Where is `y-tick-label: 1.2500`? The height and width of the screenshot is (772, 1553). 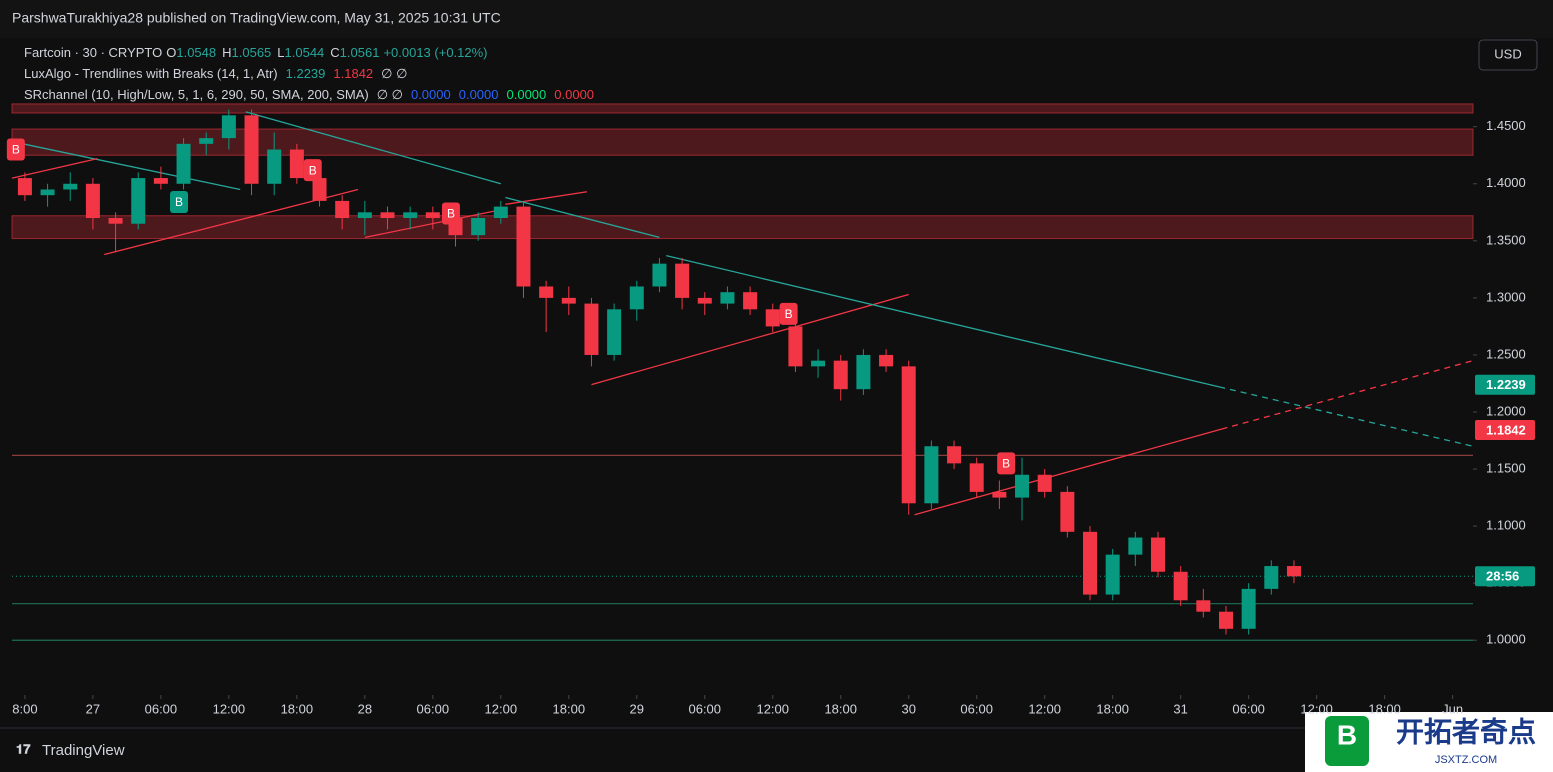
y-tick-label: 1.2500 is located at coordinates (1506, 353).